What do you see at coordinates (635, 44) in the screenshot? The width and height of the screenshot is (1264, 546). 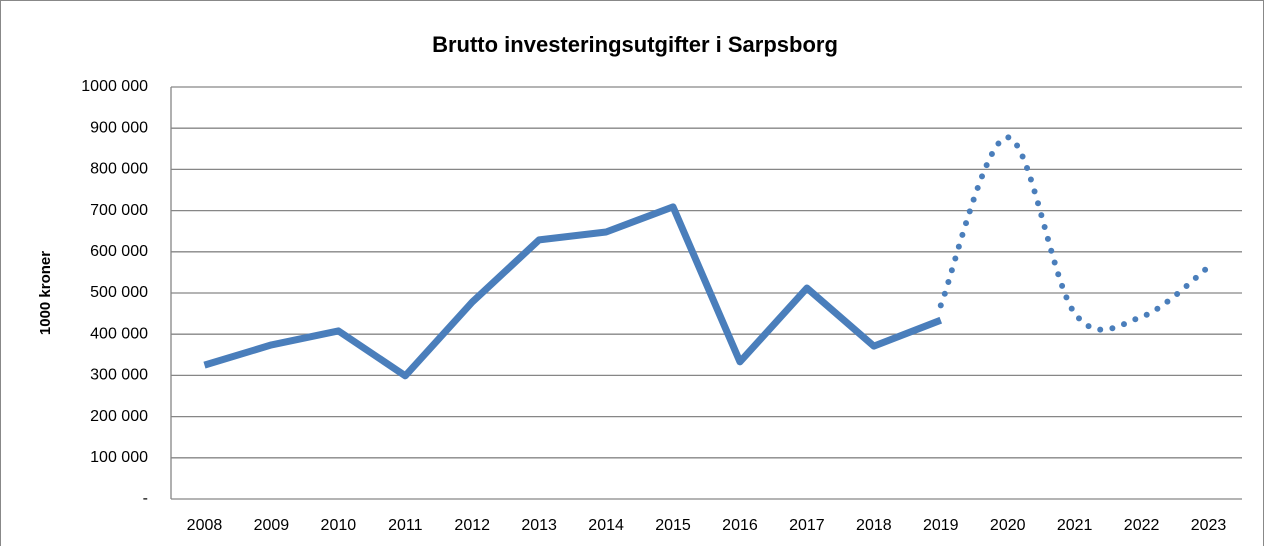 I see `chart-title: Brutto investeringsutgifter i Sarpsborg` at bounding box center [635, 44].